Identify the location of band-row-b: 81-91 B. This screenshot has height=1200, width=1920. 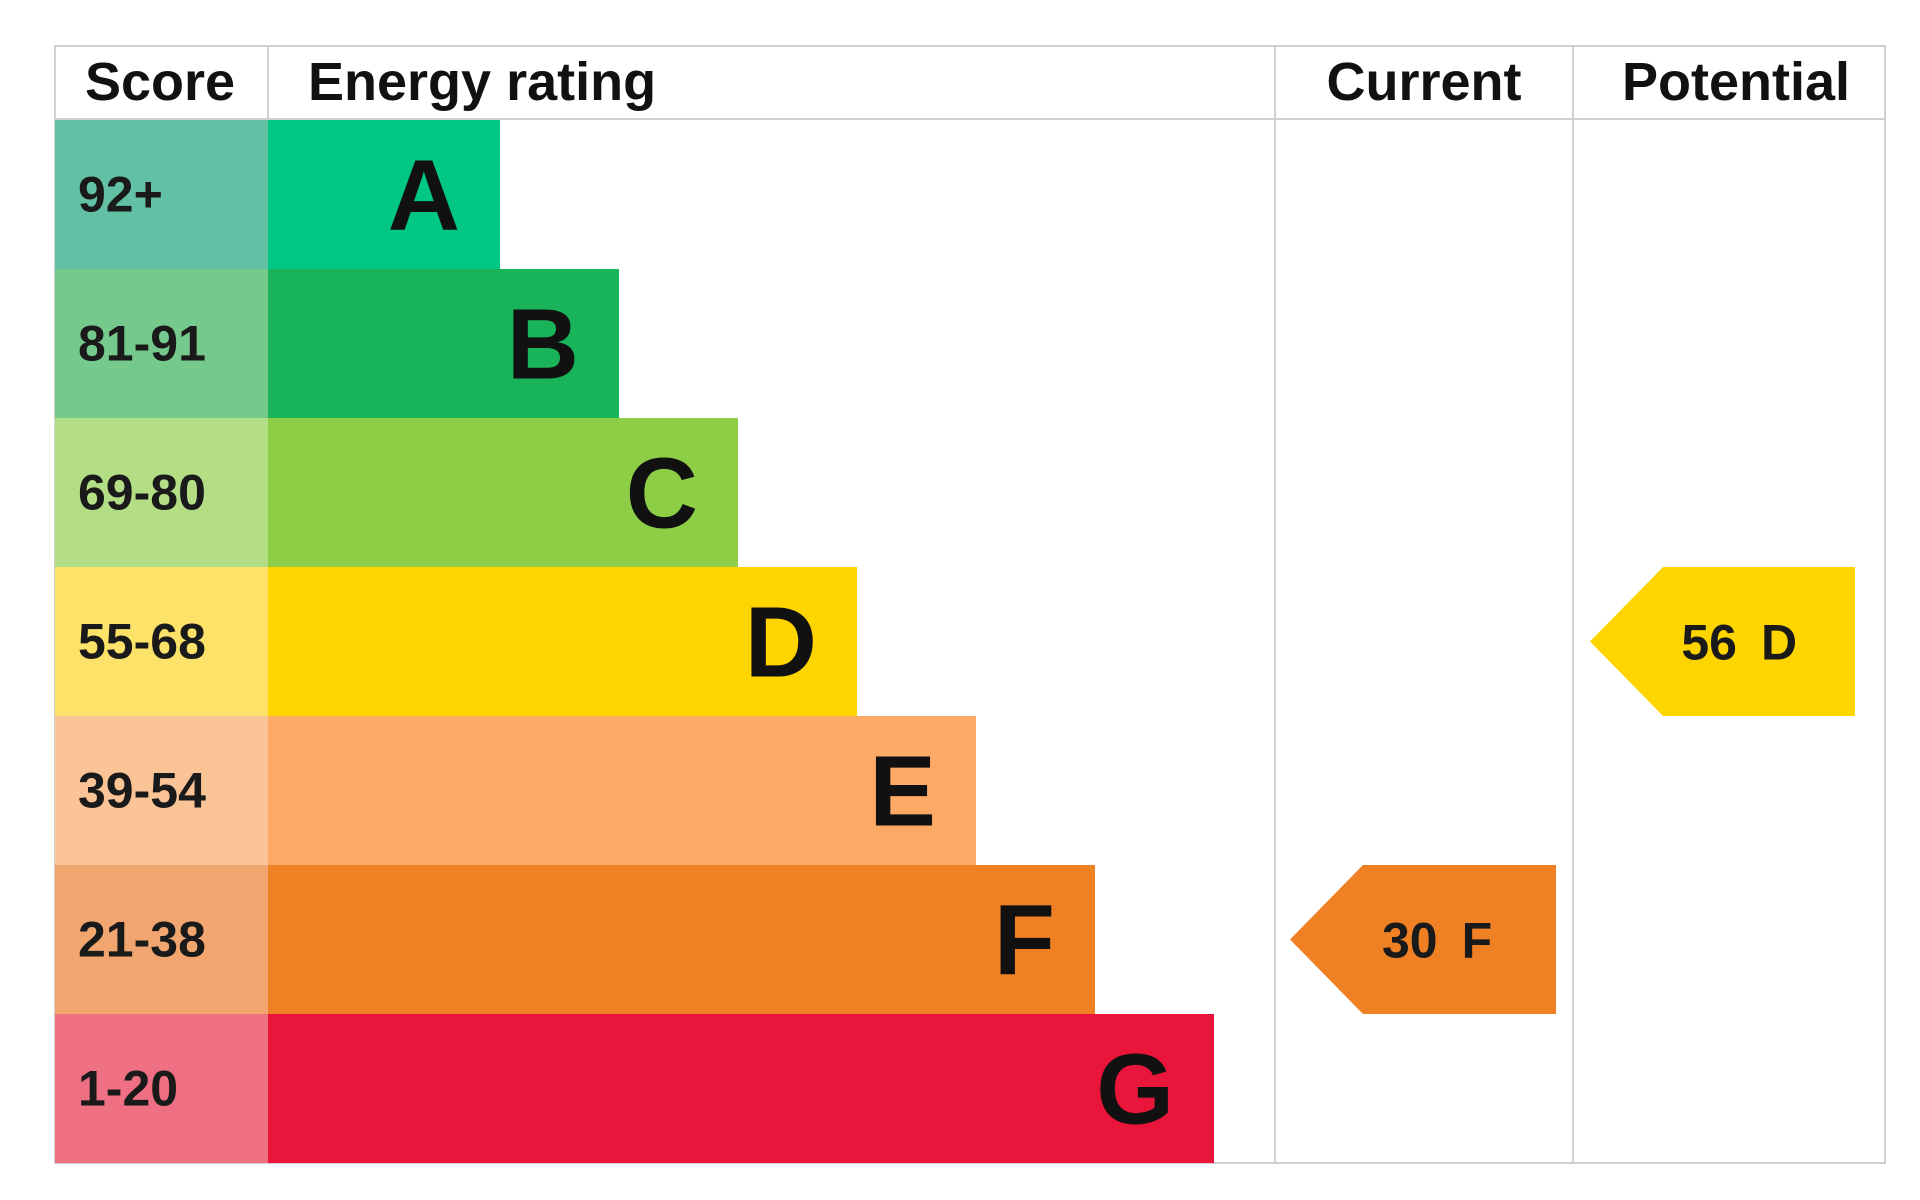
(337, 343).